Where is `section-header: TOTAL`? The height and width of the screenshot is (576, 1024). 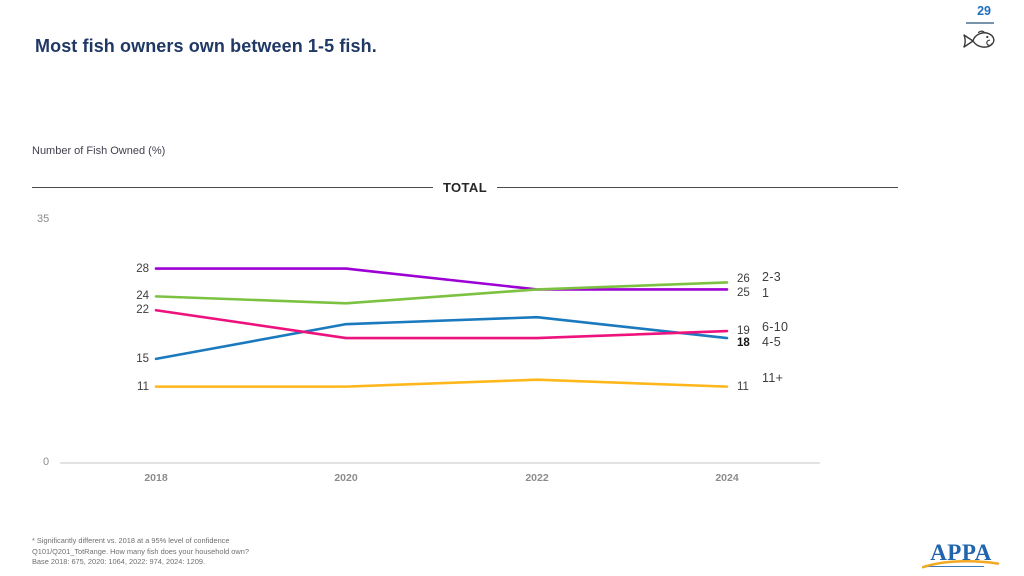 section-header: TOTAL is located at coordinates (465, 187).